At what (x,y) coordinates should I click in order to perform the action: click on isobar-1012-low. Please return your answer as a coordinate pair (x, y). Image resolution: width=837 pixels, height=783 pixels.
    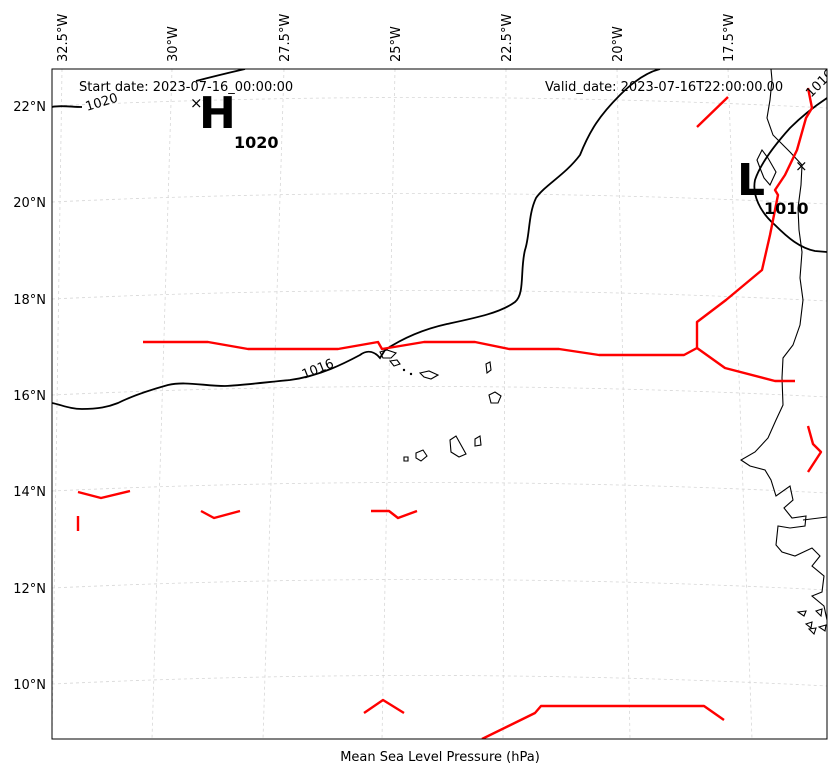
    Looking at the image, I should click on (790, 175).